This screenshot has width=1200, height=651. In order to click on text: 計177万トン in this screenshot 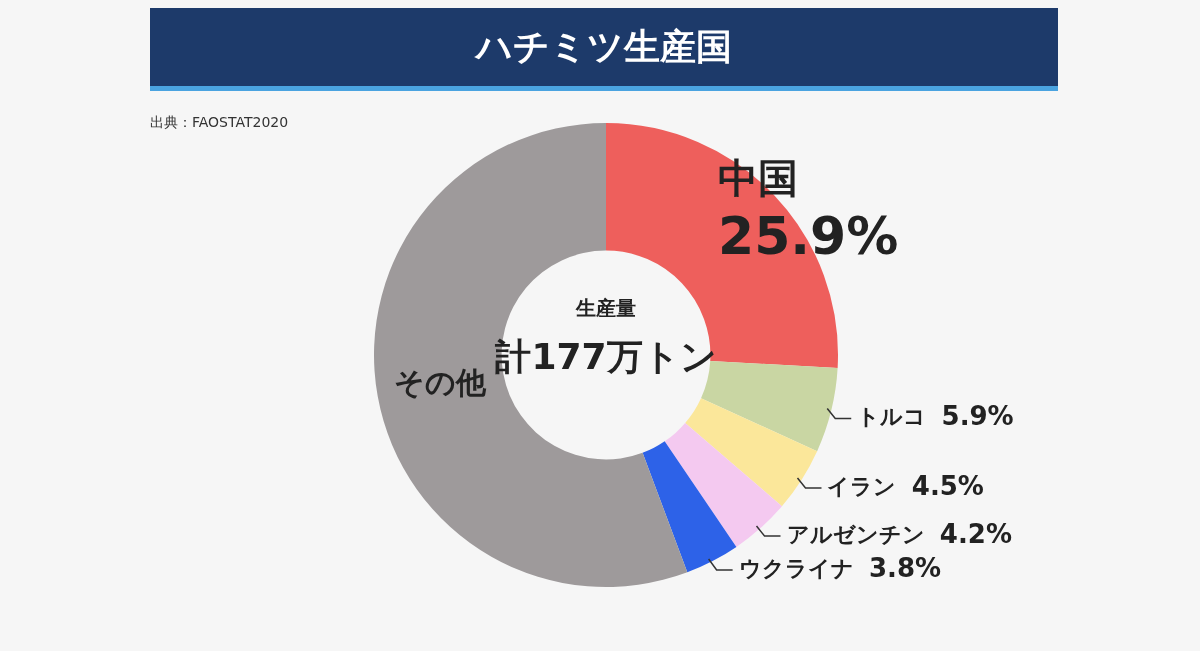, I will do `click(605, 357)`.